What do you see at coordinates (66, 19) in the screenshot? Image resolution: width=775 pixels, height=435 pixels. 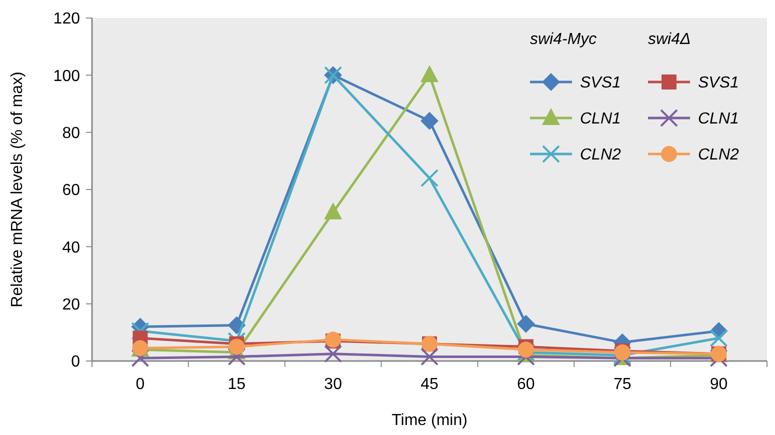 I see `y-tick-label: 120` at bounding box center [66, 19].